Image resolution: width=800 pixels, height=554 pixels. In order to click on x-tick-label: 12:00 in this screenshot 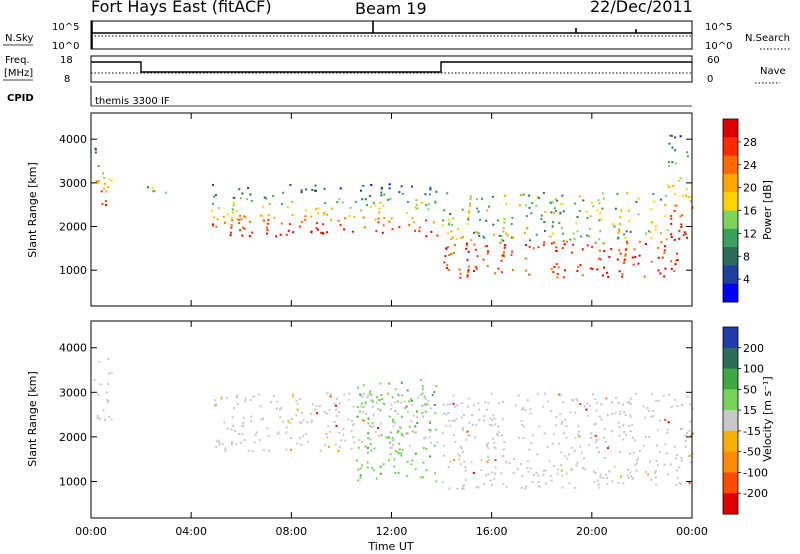, I will do `click(392, 531)`.